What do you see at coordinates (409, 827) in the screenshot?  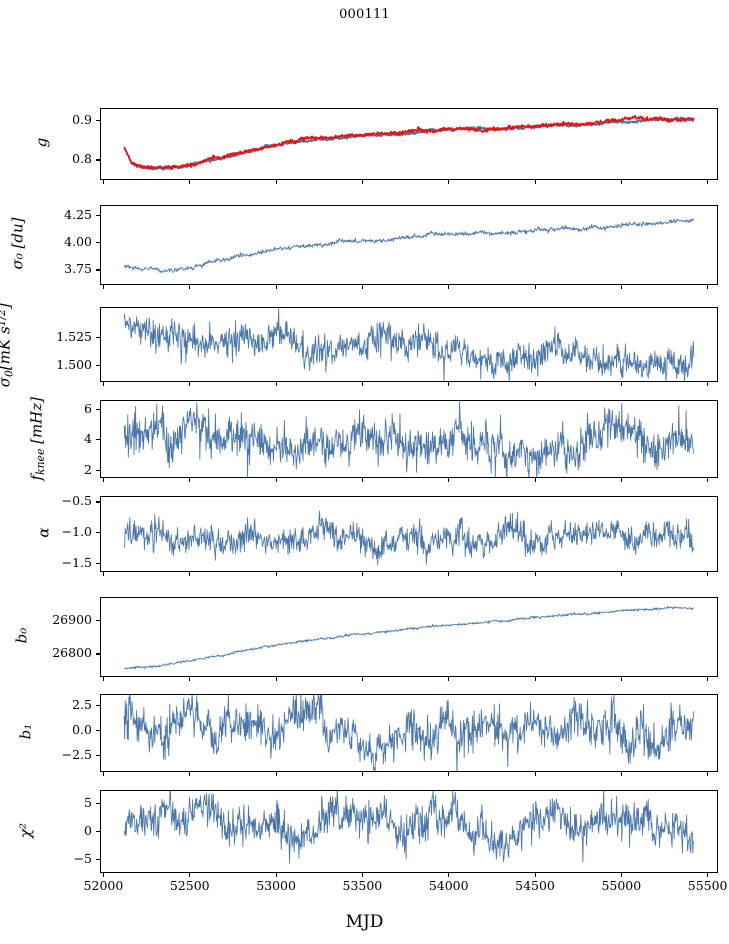 I see `series-line-chi2` at bounding box center [409, 827].